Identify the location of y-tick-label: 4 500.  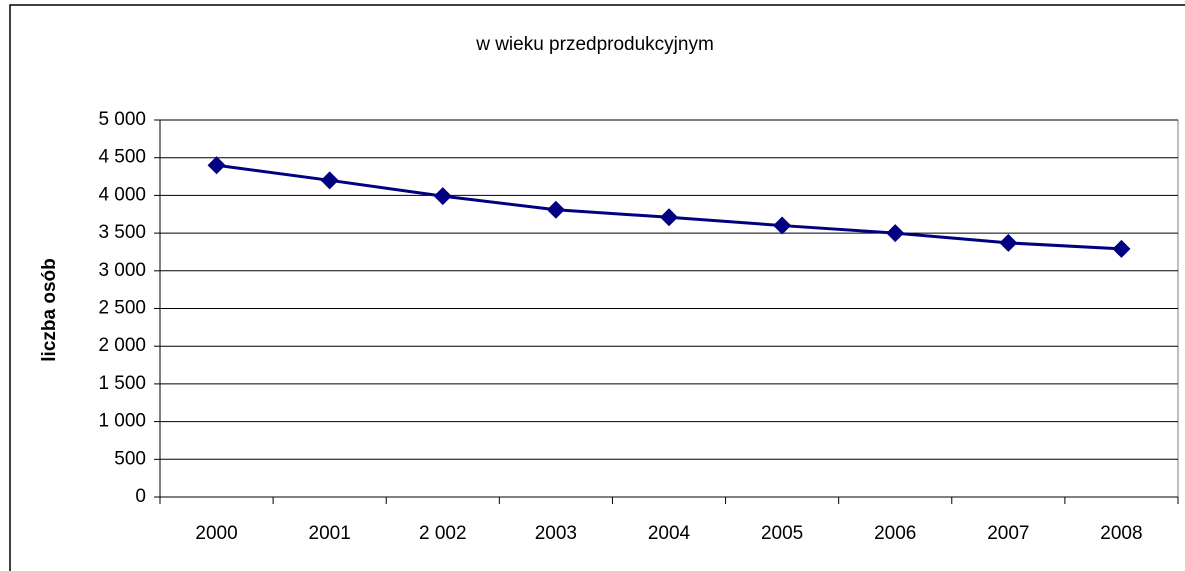
(122, 157).